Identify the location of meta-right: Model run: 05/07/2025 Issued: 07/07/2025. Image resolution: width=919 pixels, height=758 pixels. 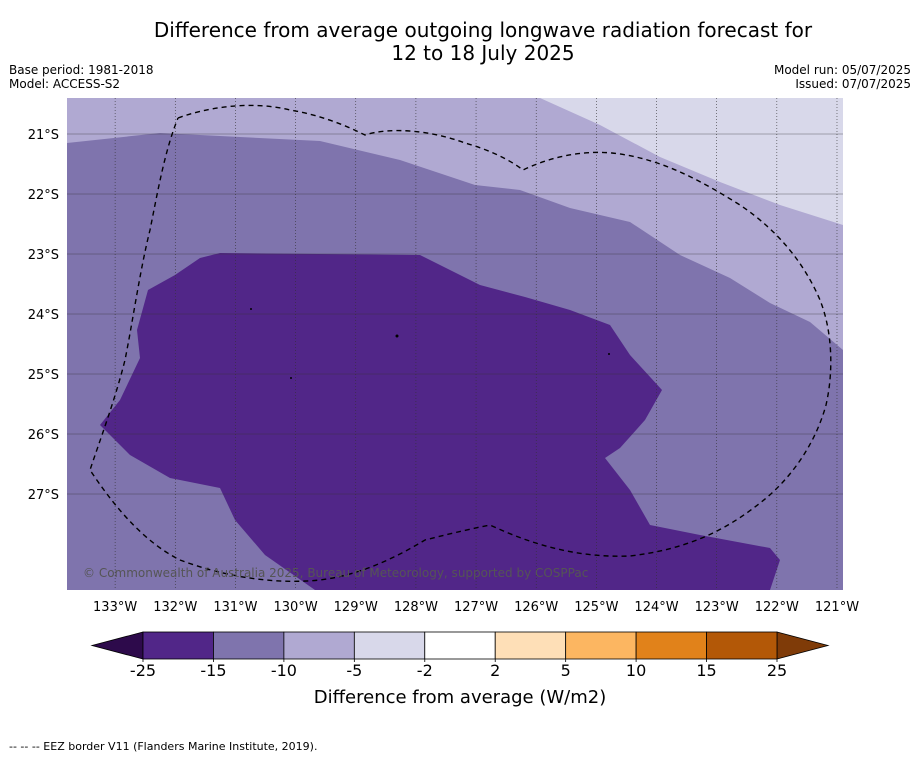
(842, 77).